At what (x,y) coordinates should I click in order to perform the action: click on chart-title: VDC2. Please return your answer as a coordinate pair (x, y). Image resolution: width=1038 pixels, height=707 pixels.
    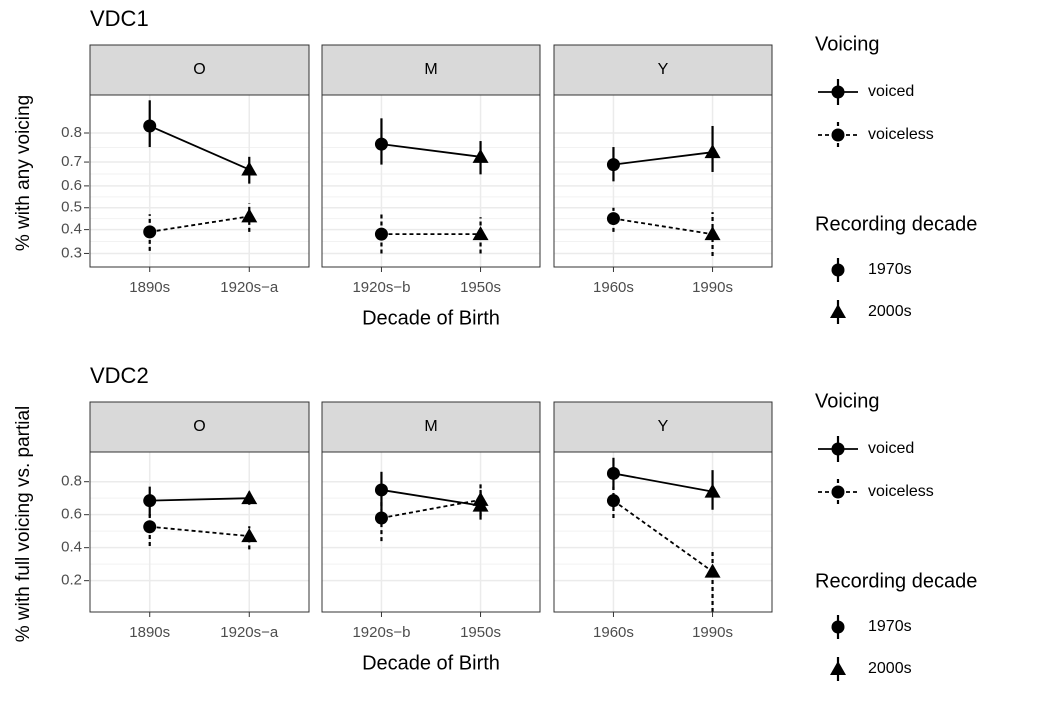
    Looking at the image, I should click on (119, 375).